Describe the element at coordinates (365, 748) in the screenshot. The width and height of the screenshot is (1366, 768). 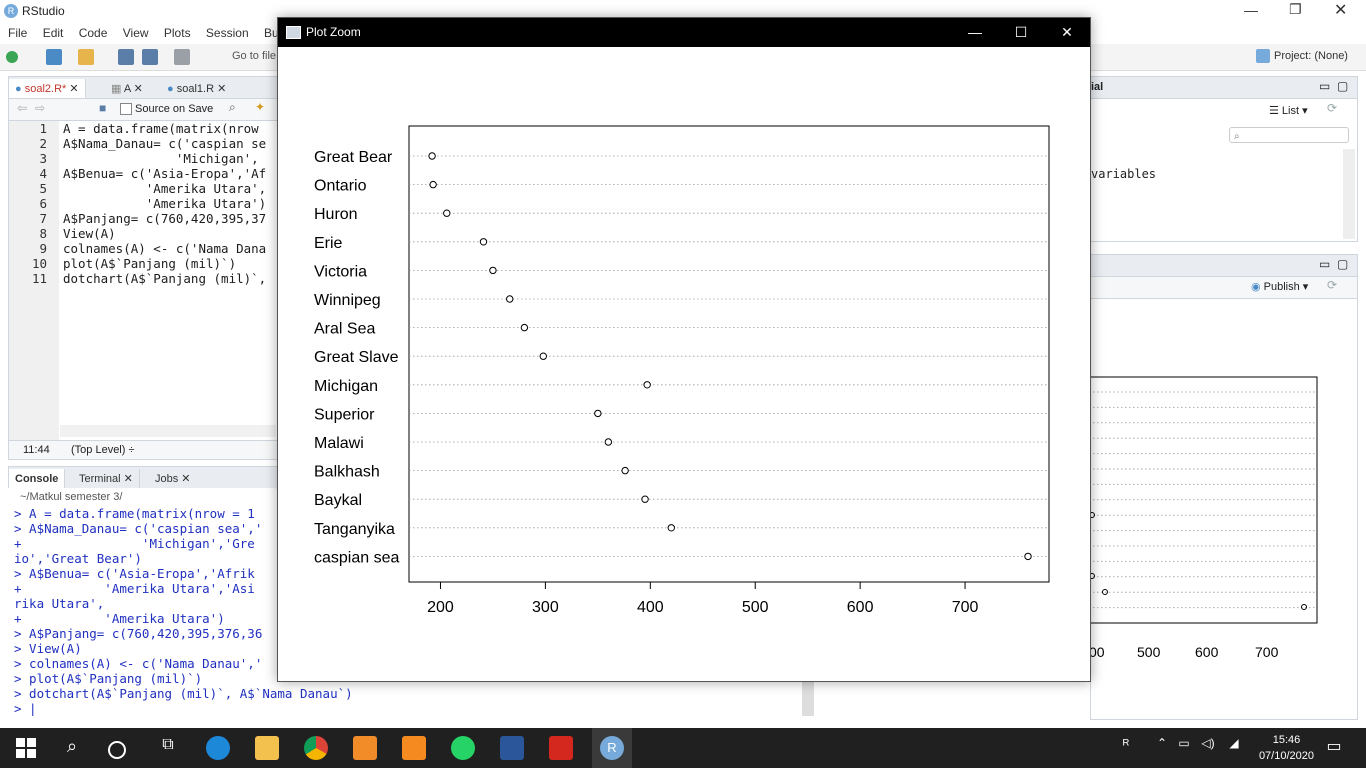
I see `media-player-icon` at that location.